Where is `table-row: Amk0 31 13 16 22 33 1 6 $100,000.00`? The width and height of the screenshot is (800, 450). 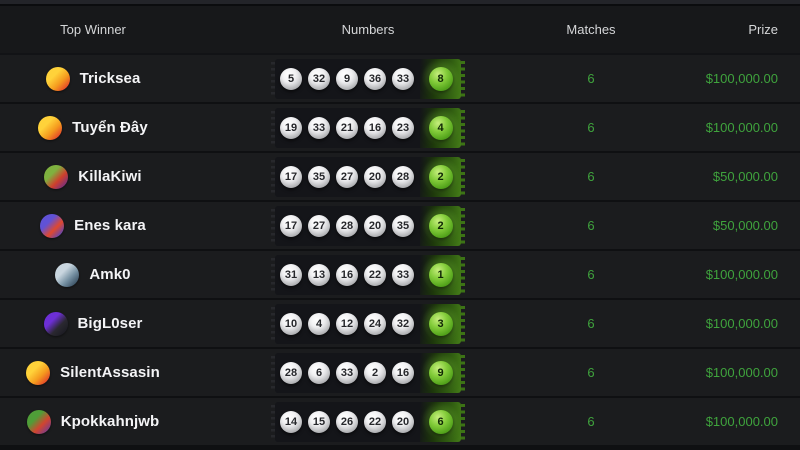 table-row: Amk0 31 13 16 22 33 1 6 $100,000.00 is located at coordinates (400, 274).